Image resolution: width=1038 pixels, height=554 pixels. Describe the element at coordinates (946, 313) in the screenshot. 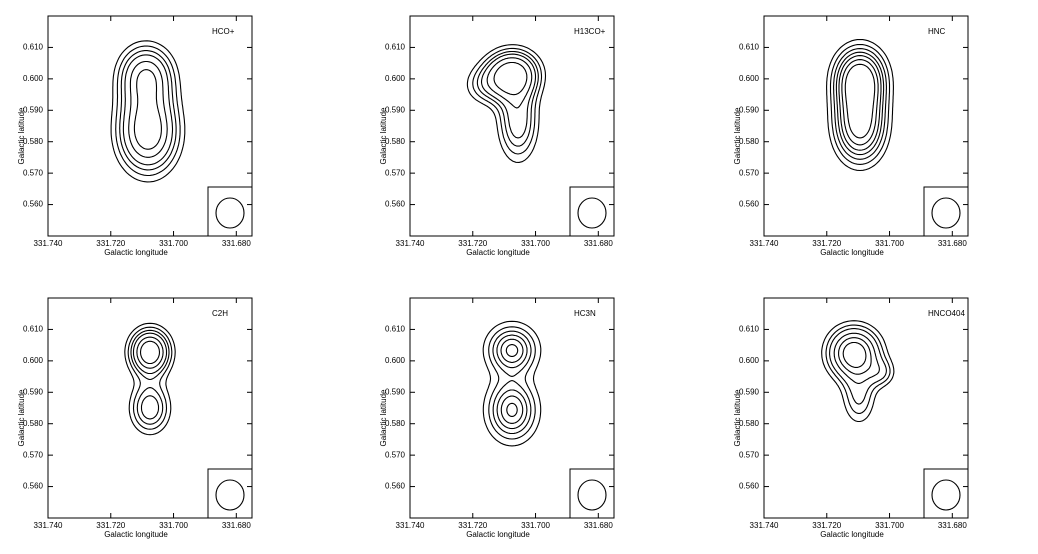

I see `panel-title: HNCO404` at that location.